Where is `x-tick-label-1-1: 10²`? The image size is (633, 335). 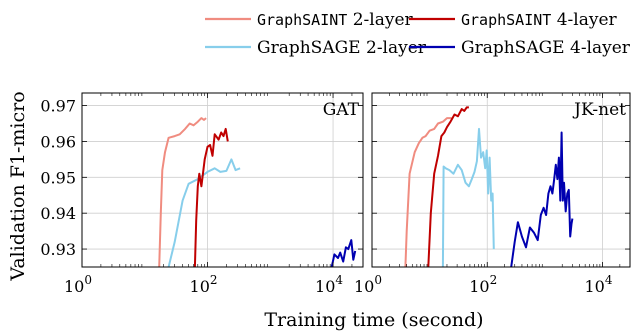
x-tick-label-1-1: 10² is located at coordinates (483, 284).